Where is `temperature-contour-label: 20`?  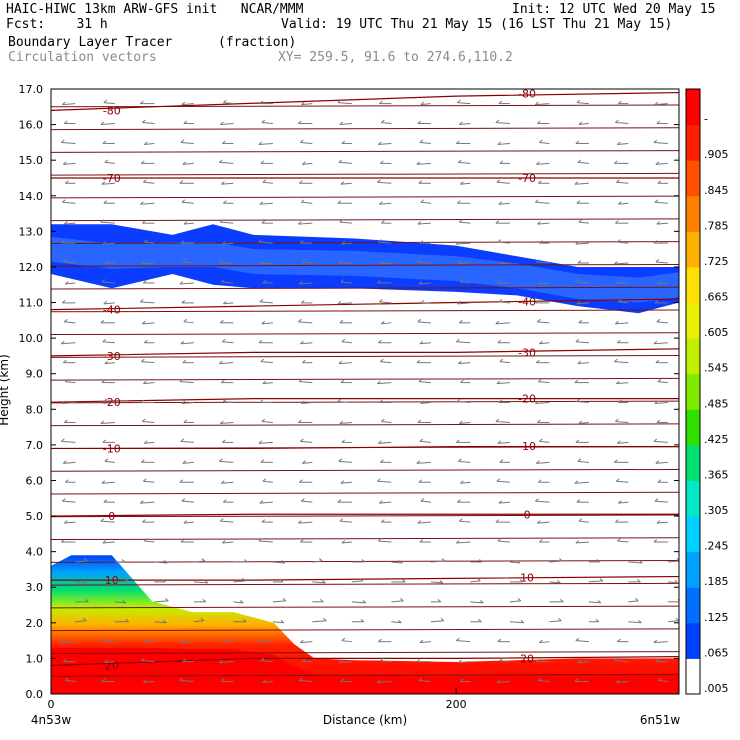 temperature-contour-label: 20 is located at coordinates (527, 658).